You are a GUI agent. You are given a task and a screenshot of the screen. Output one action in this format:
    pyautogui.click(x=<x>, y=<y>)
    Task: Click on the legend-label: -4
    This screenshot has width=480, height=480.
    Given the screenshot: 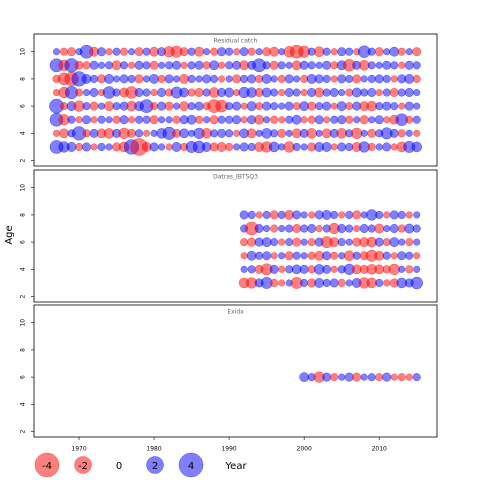 What is the action you would take?
    pyautogui.click(x=47, y=466)
    